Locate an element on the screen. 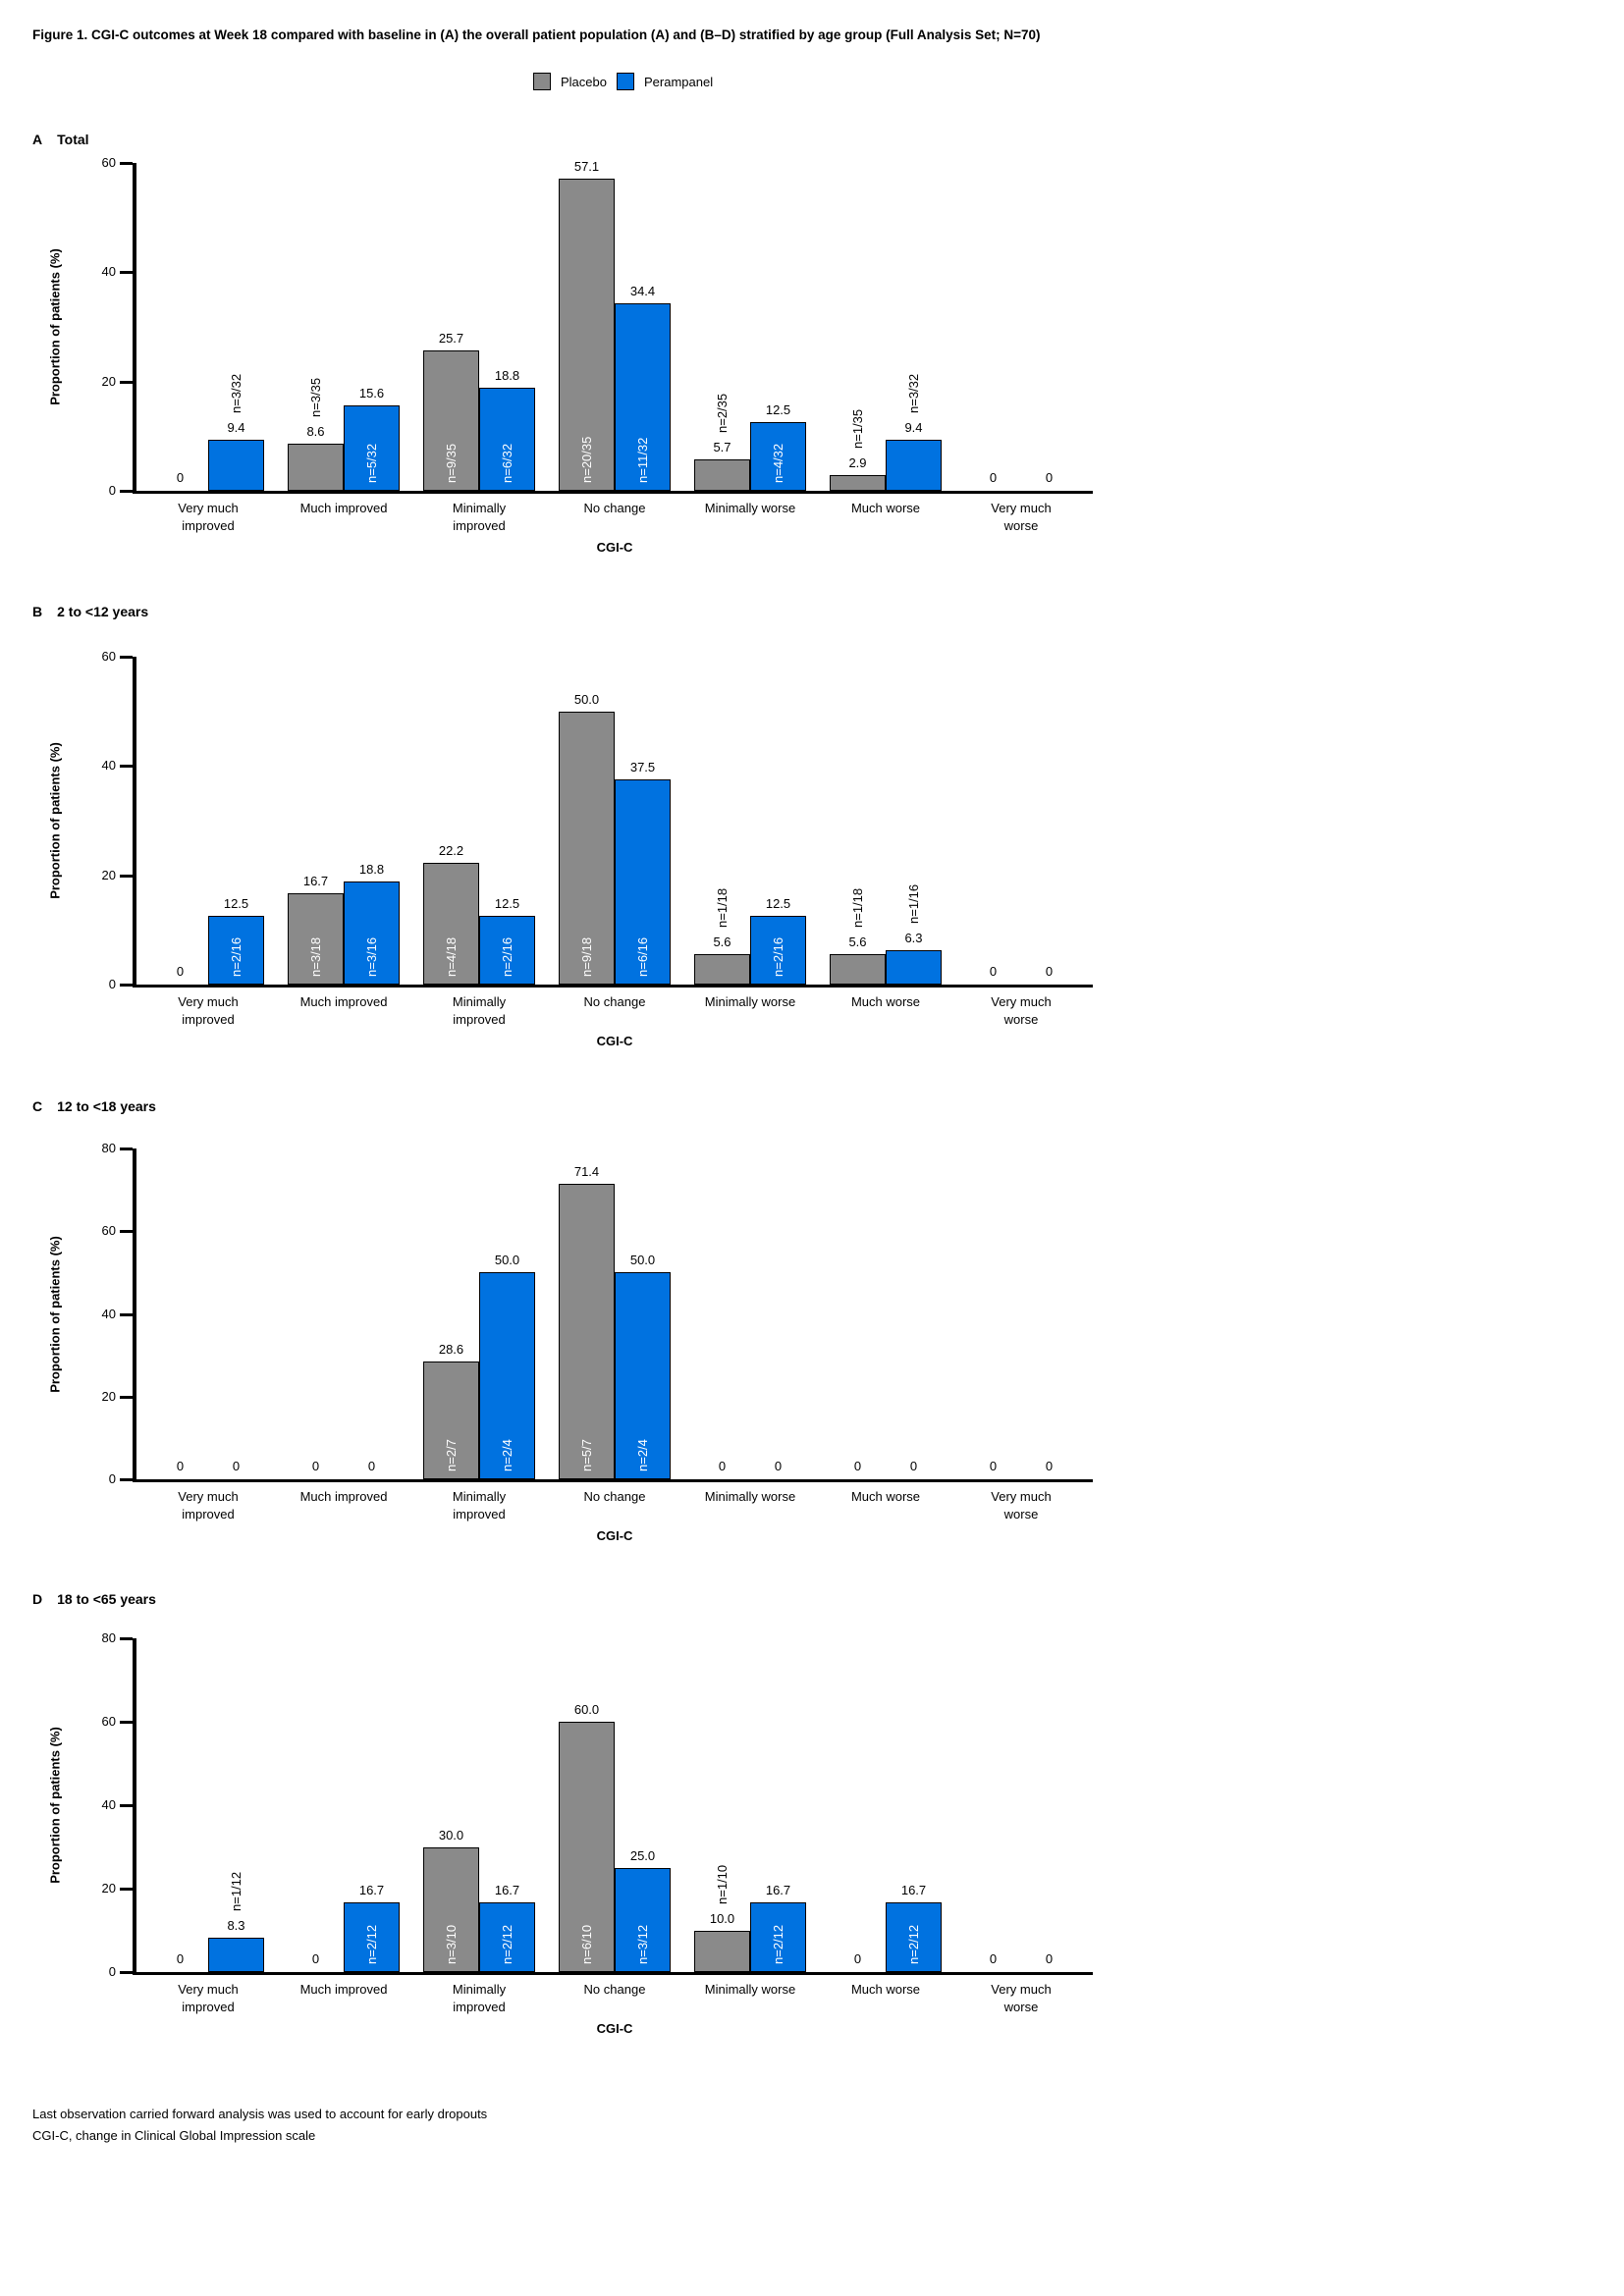  value-label-d-placebo-minimally-worse: 10.0 is located at coordinates (722, 1918).